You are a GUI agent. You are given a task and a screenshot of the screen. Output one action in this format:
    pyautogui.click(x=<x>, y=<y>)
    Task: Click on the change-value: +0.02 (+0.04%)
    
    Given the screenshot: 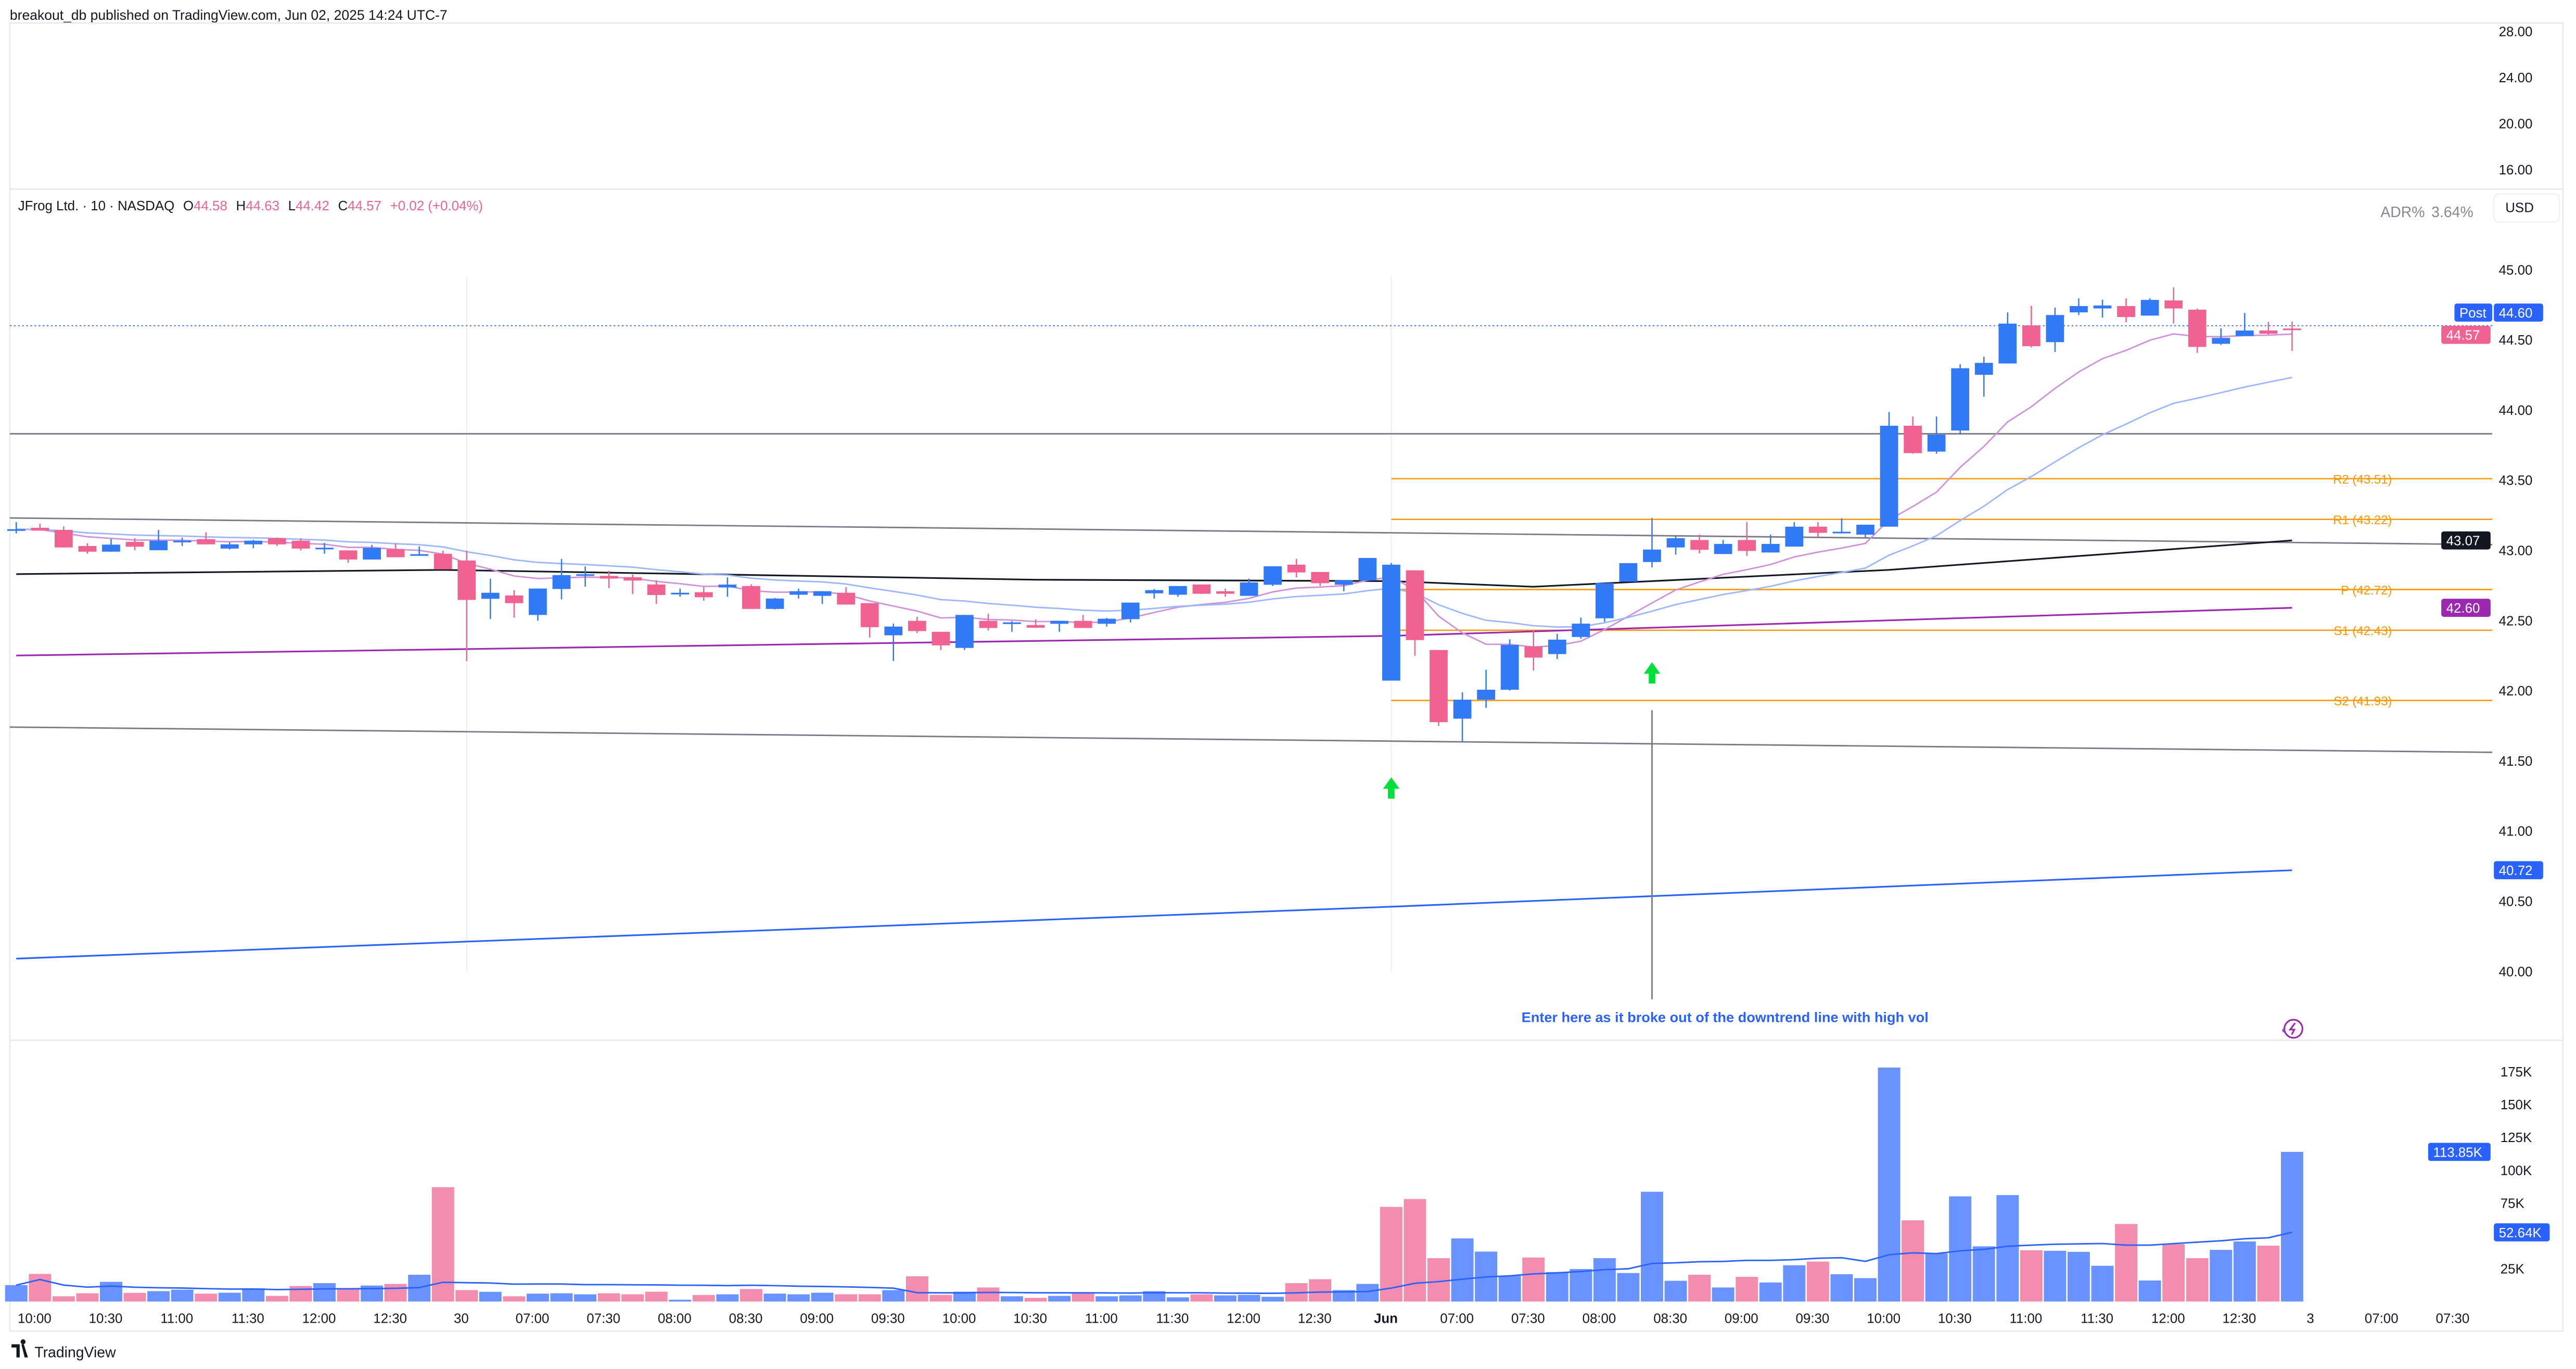 What is the action you would take?
    pyautogui.click(x=436, y=206)
    